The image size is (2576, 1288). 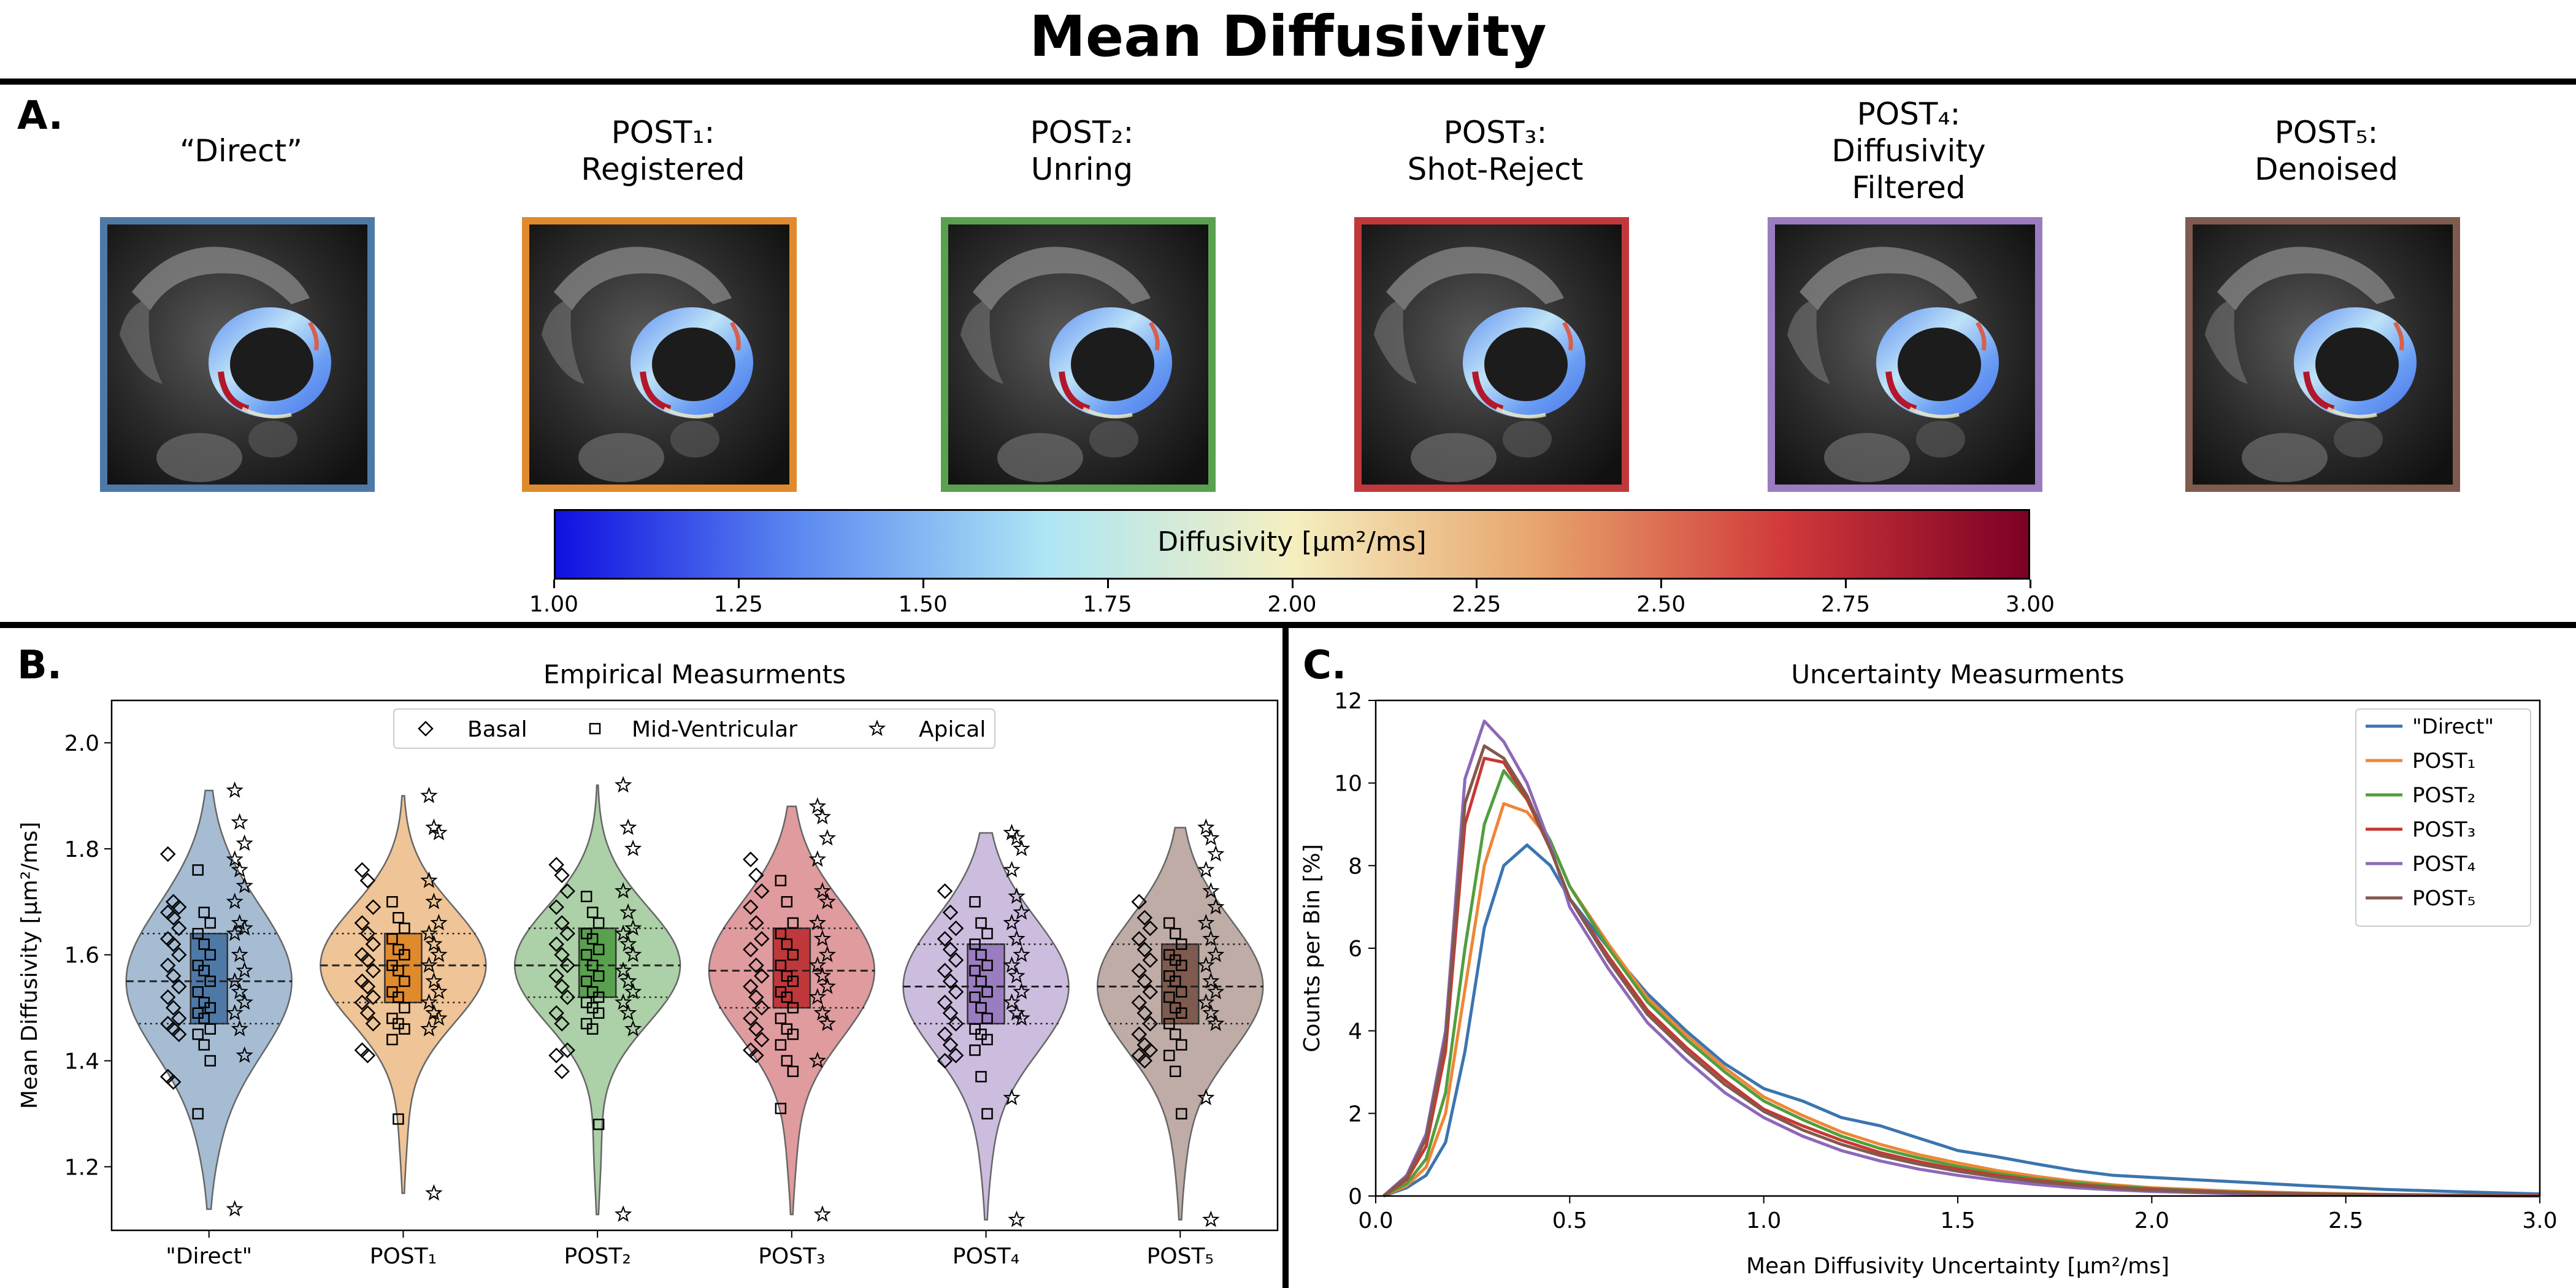 What do you see at coordinates (1375, 1220) in the screenshot?
I see `x-tick-label: 0.0` at bounding box center [1375, 1220].